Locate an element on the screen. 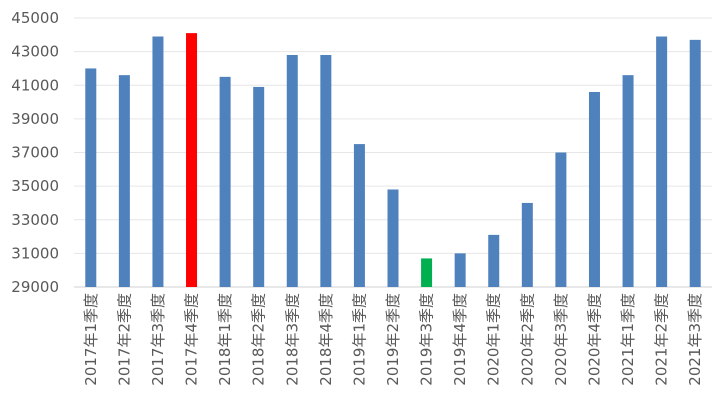 The width and height of the screenshot is (728, 420). y-tick-label: 43000 is located at coordinates (35, 52).